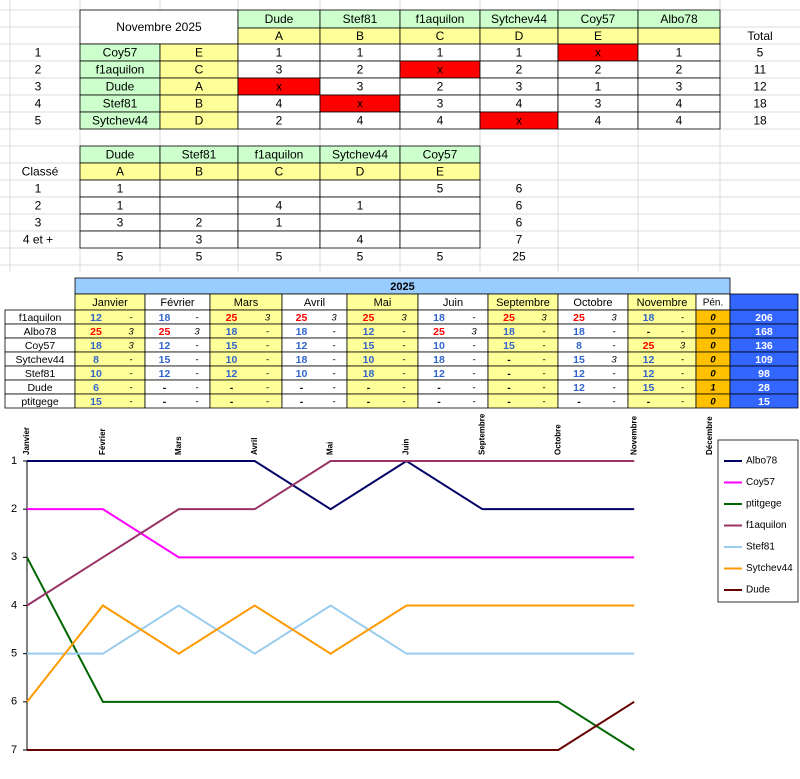  What do you see at coordinates (38, 104) in the screenshot?
I see `rank: 4` at bounding box center [38, 104].